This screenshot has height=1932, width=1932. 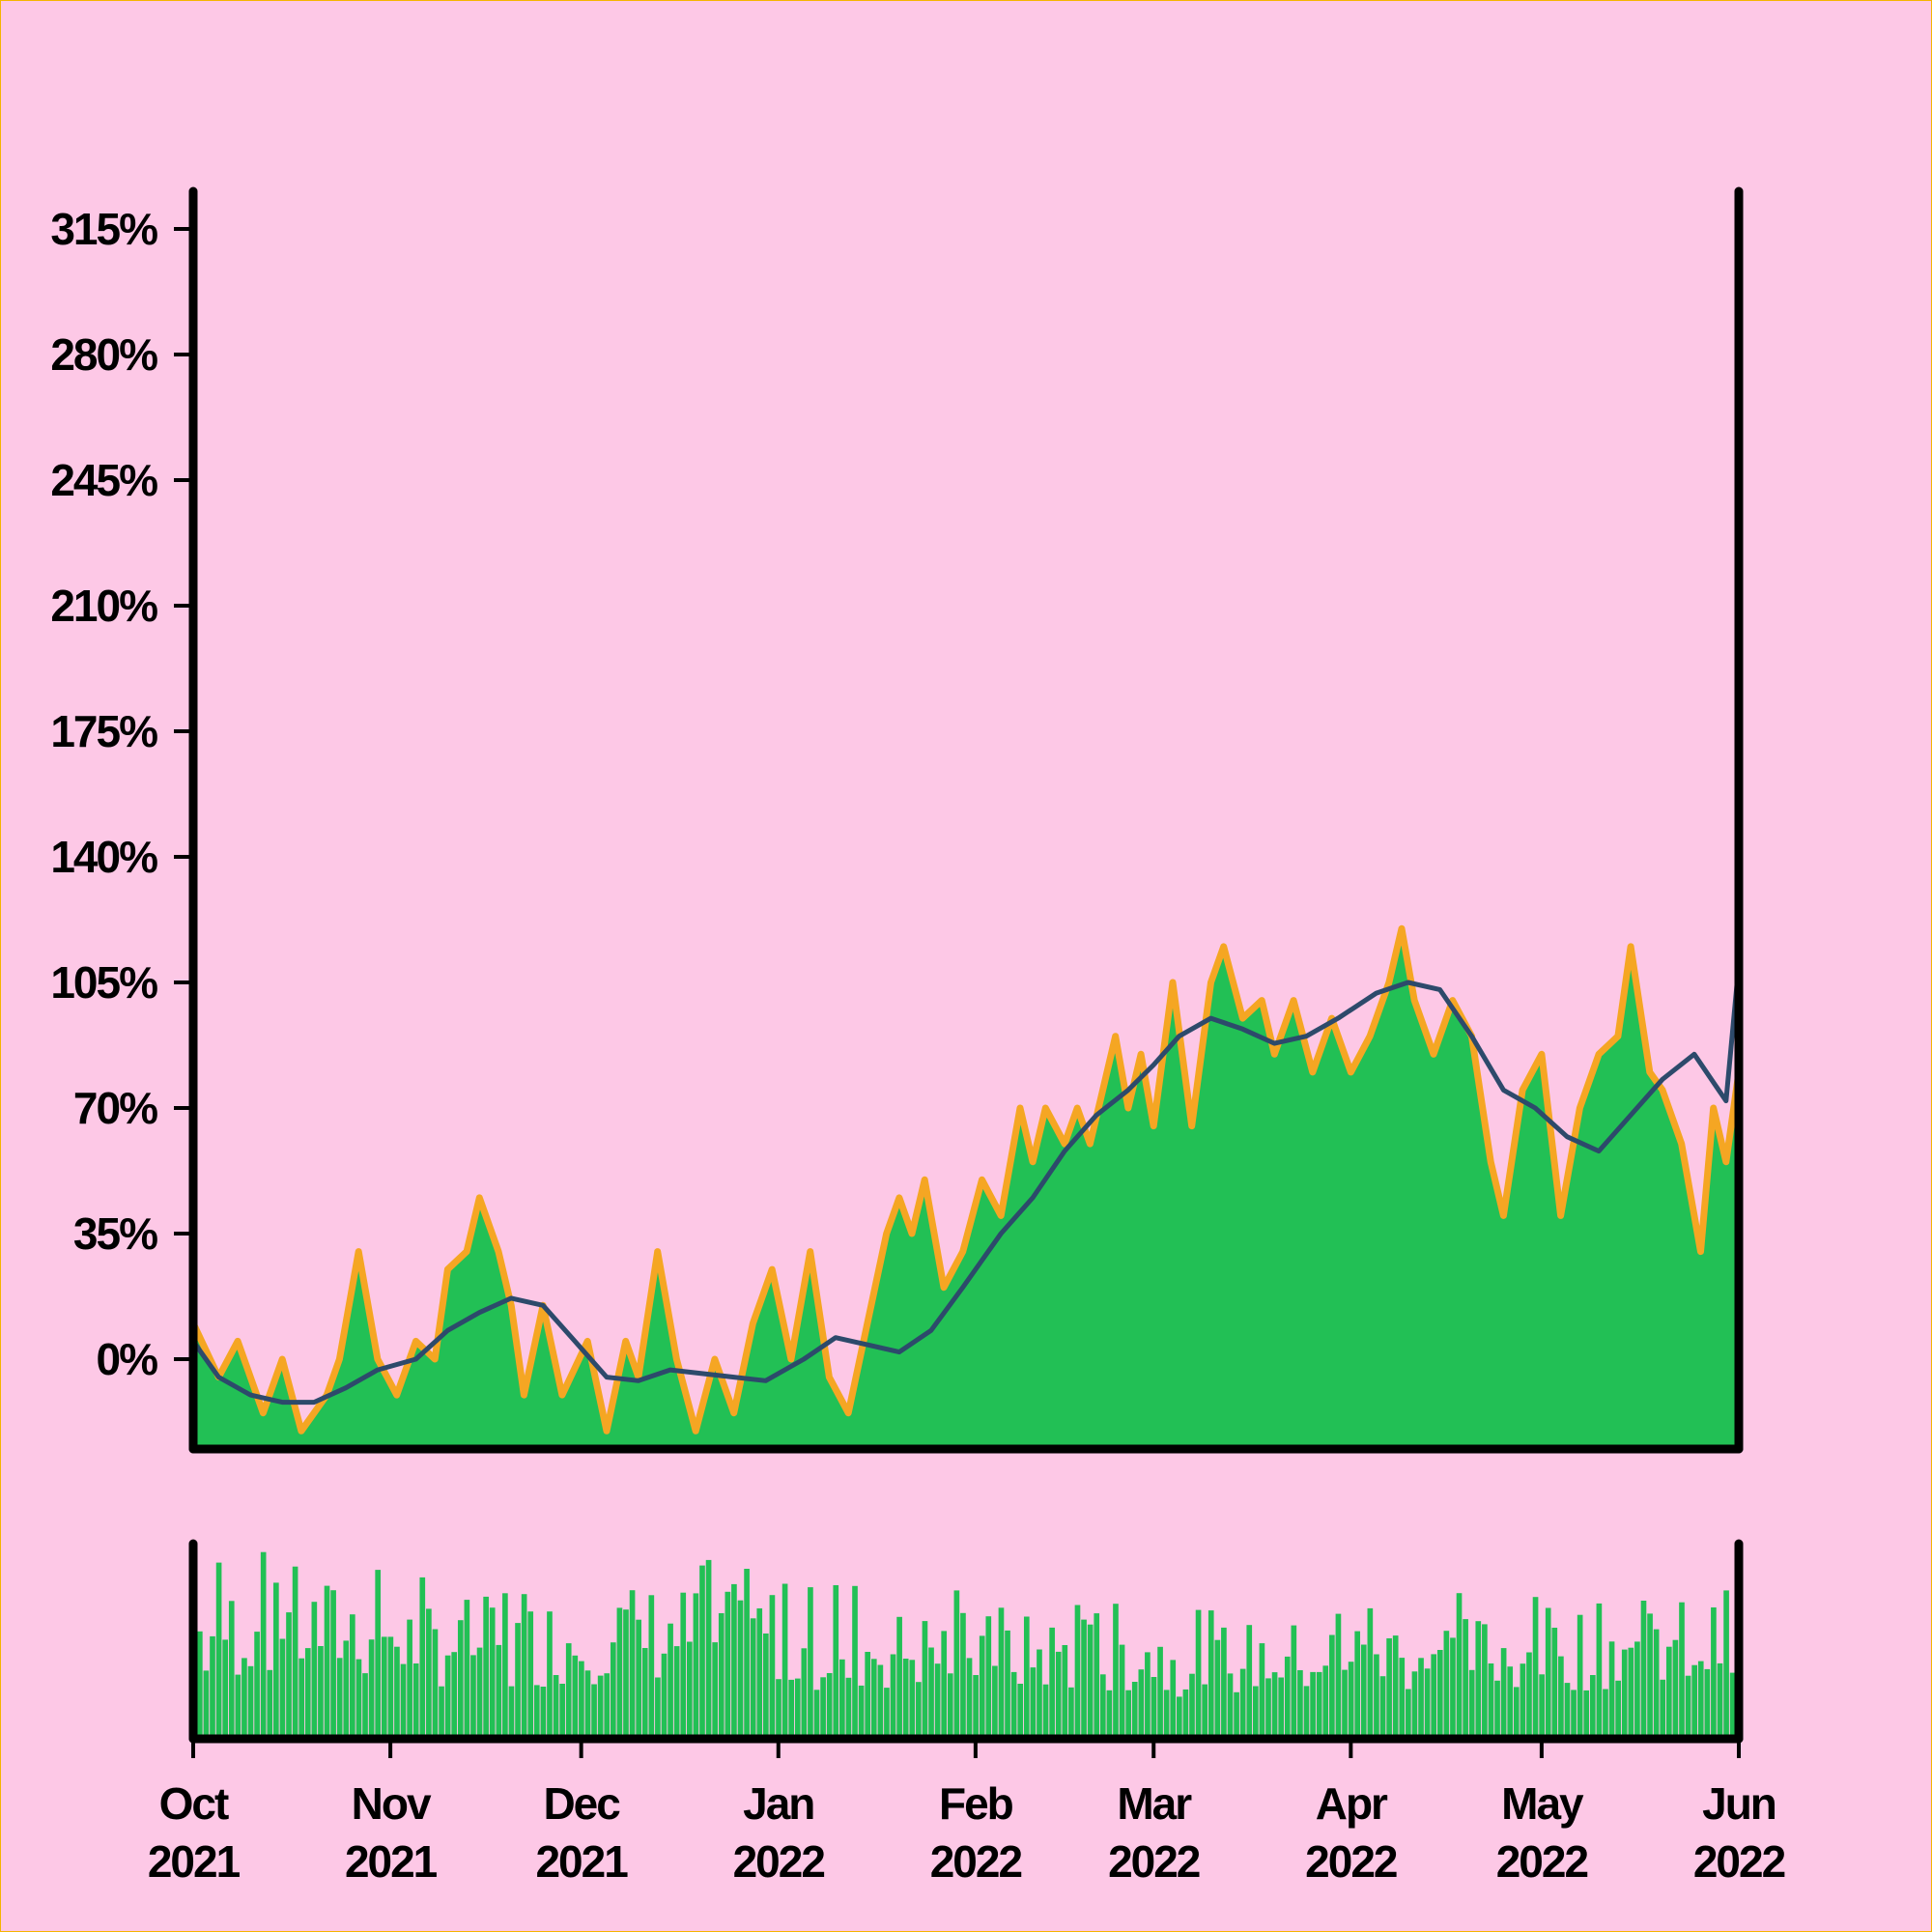 What do you see at coordinates (103, 606) in the screenshot?
I see `y-tick-label: 210%` at bounding box center [103, 606].